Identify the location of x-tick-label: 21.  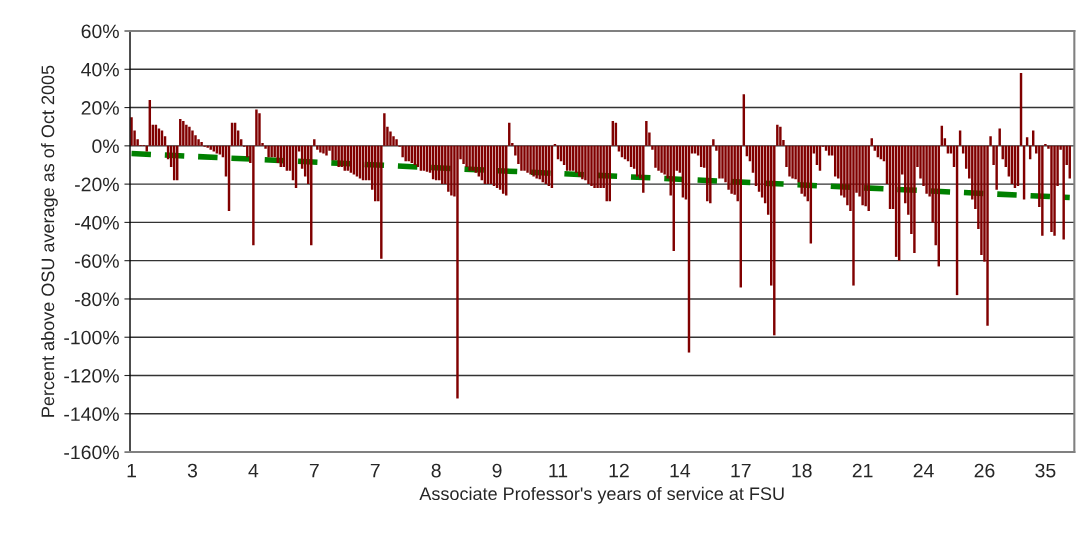
(862, 470).